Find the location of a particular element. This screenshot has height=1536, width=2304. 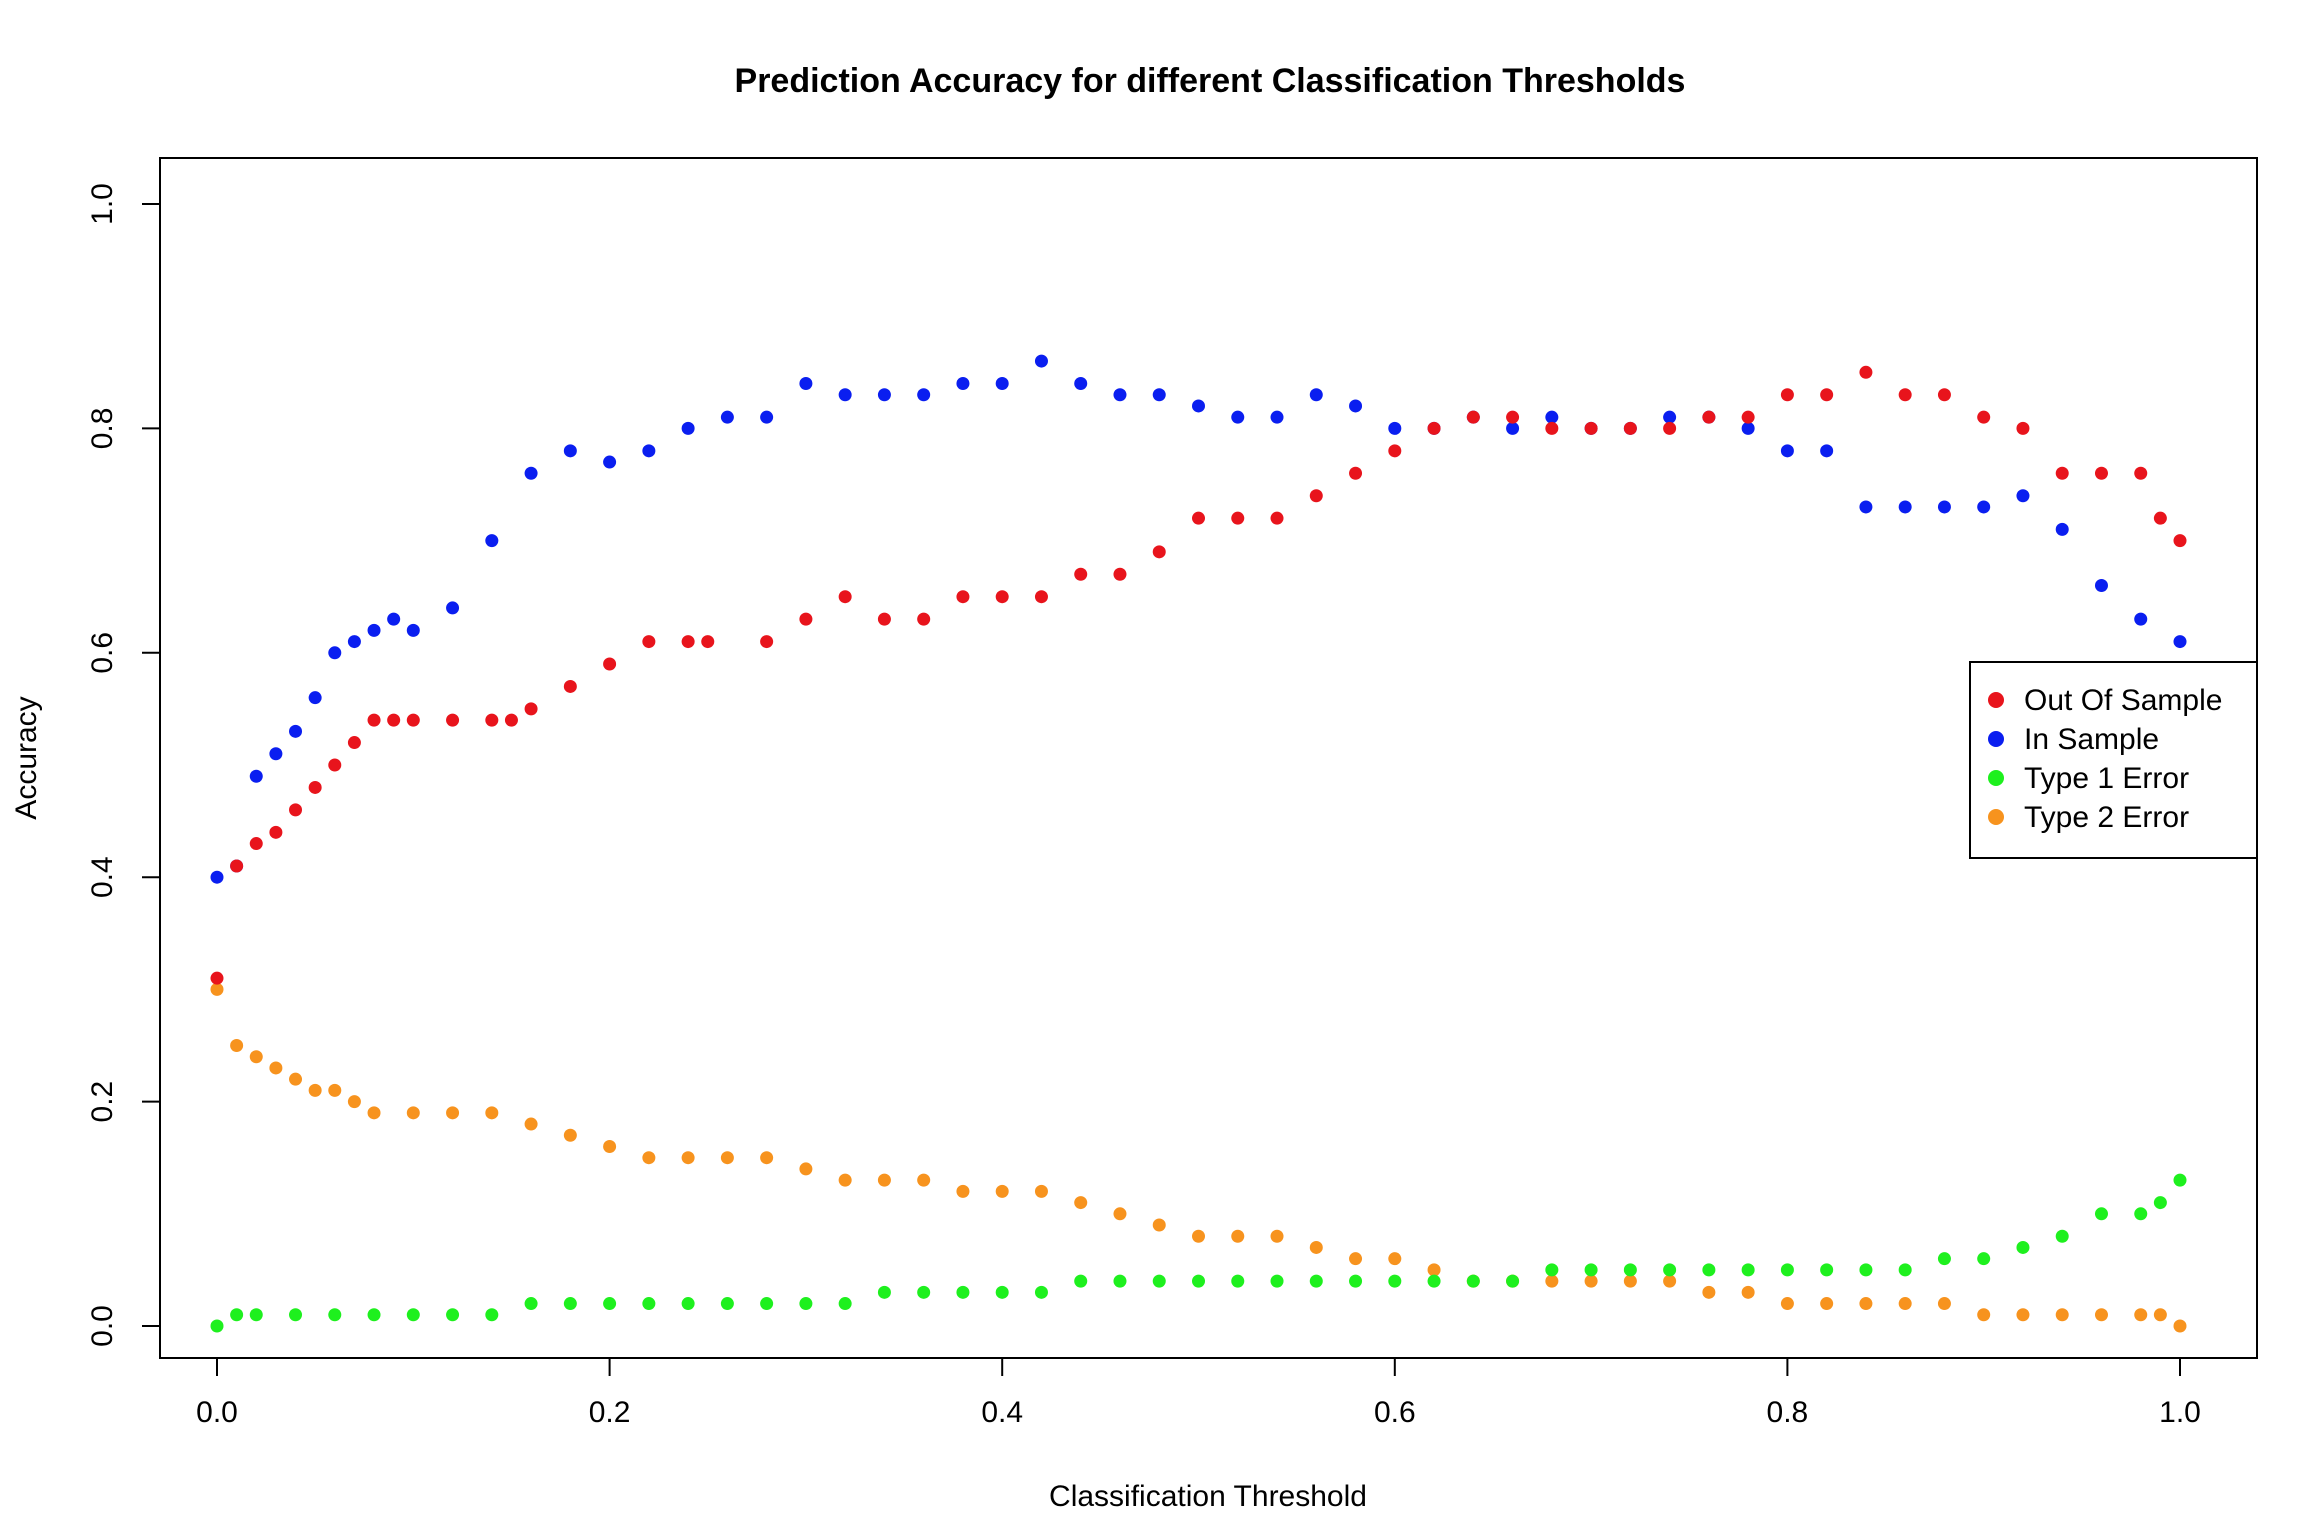

legend-marker is located at coordinates (1996, 700).